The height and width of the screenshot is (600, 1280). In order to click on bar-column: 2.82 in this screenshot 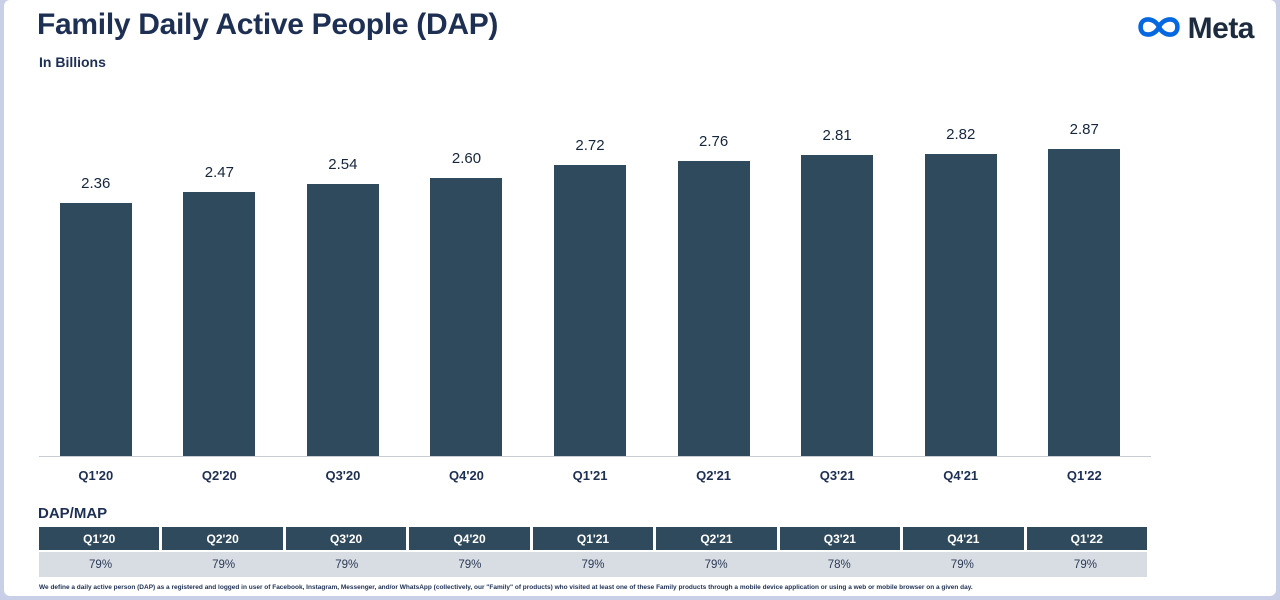, I will do `click(961, 281)`.